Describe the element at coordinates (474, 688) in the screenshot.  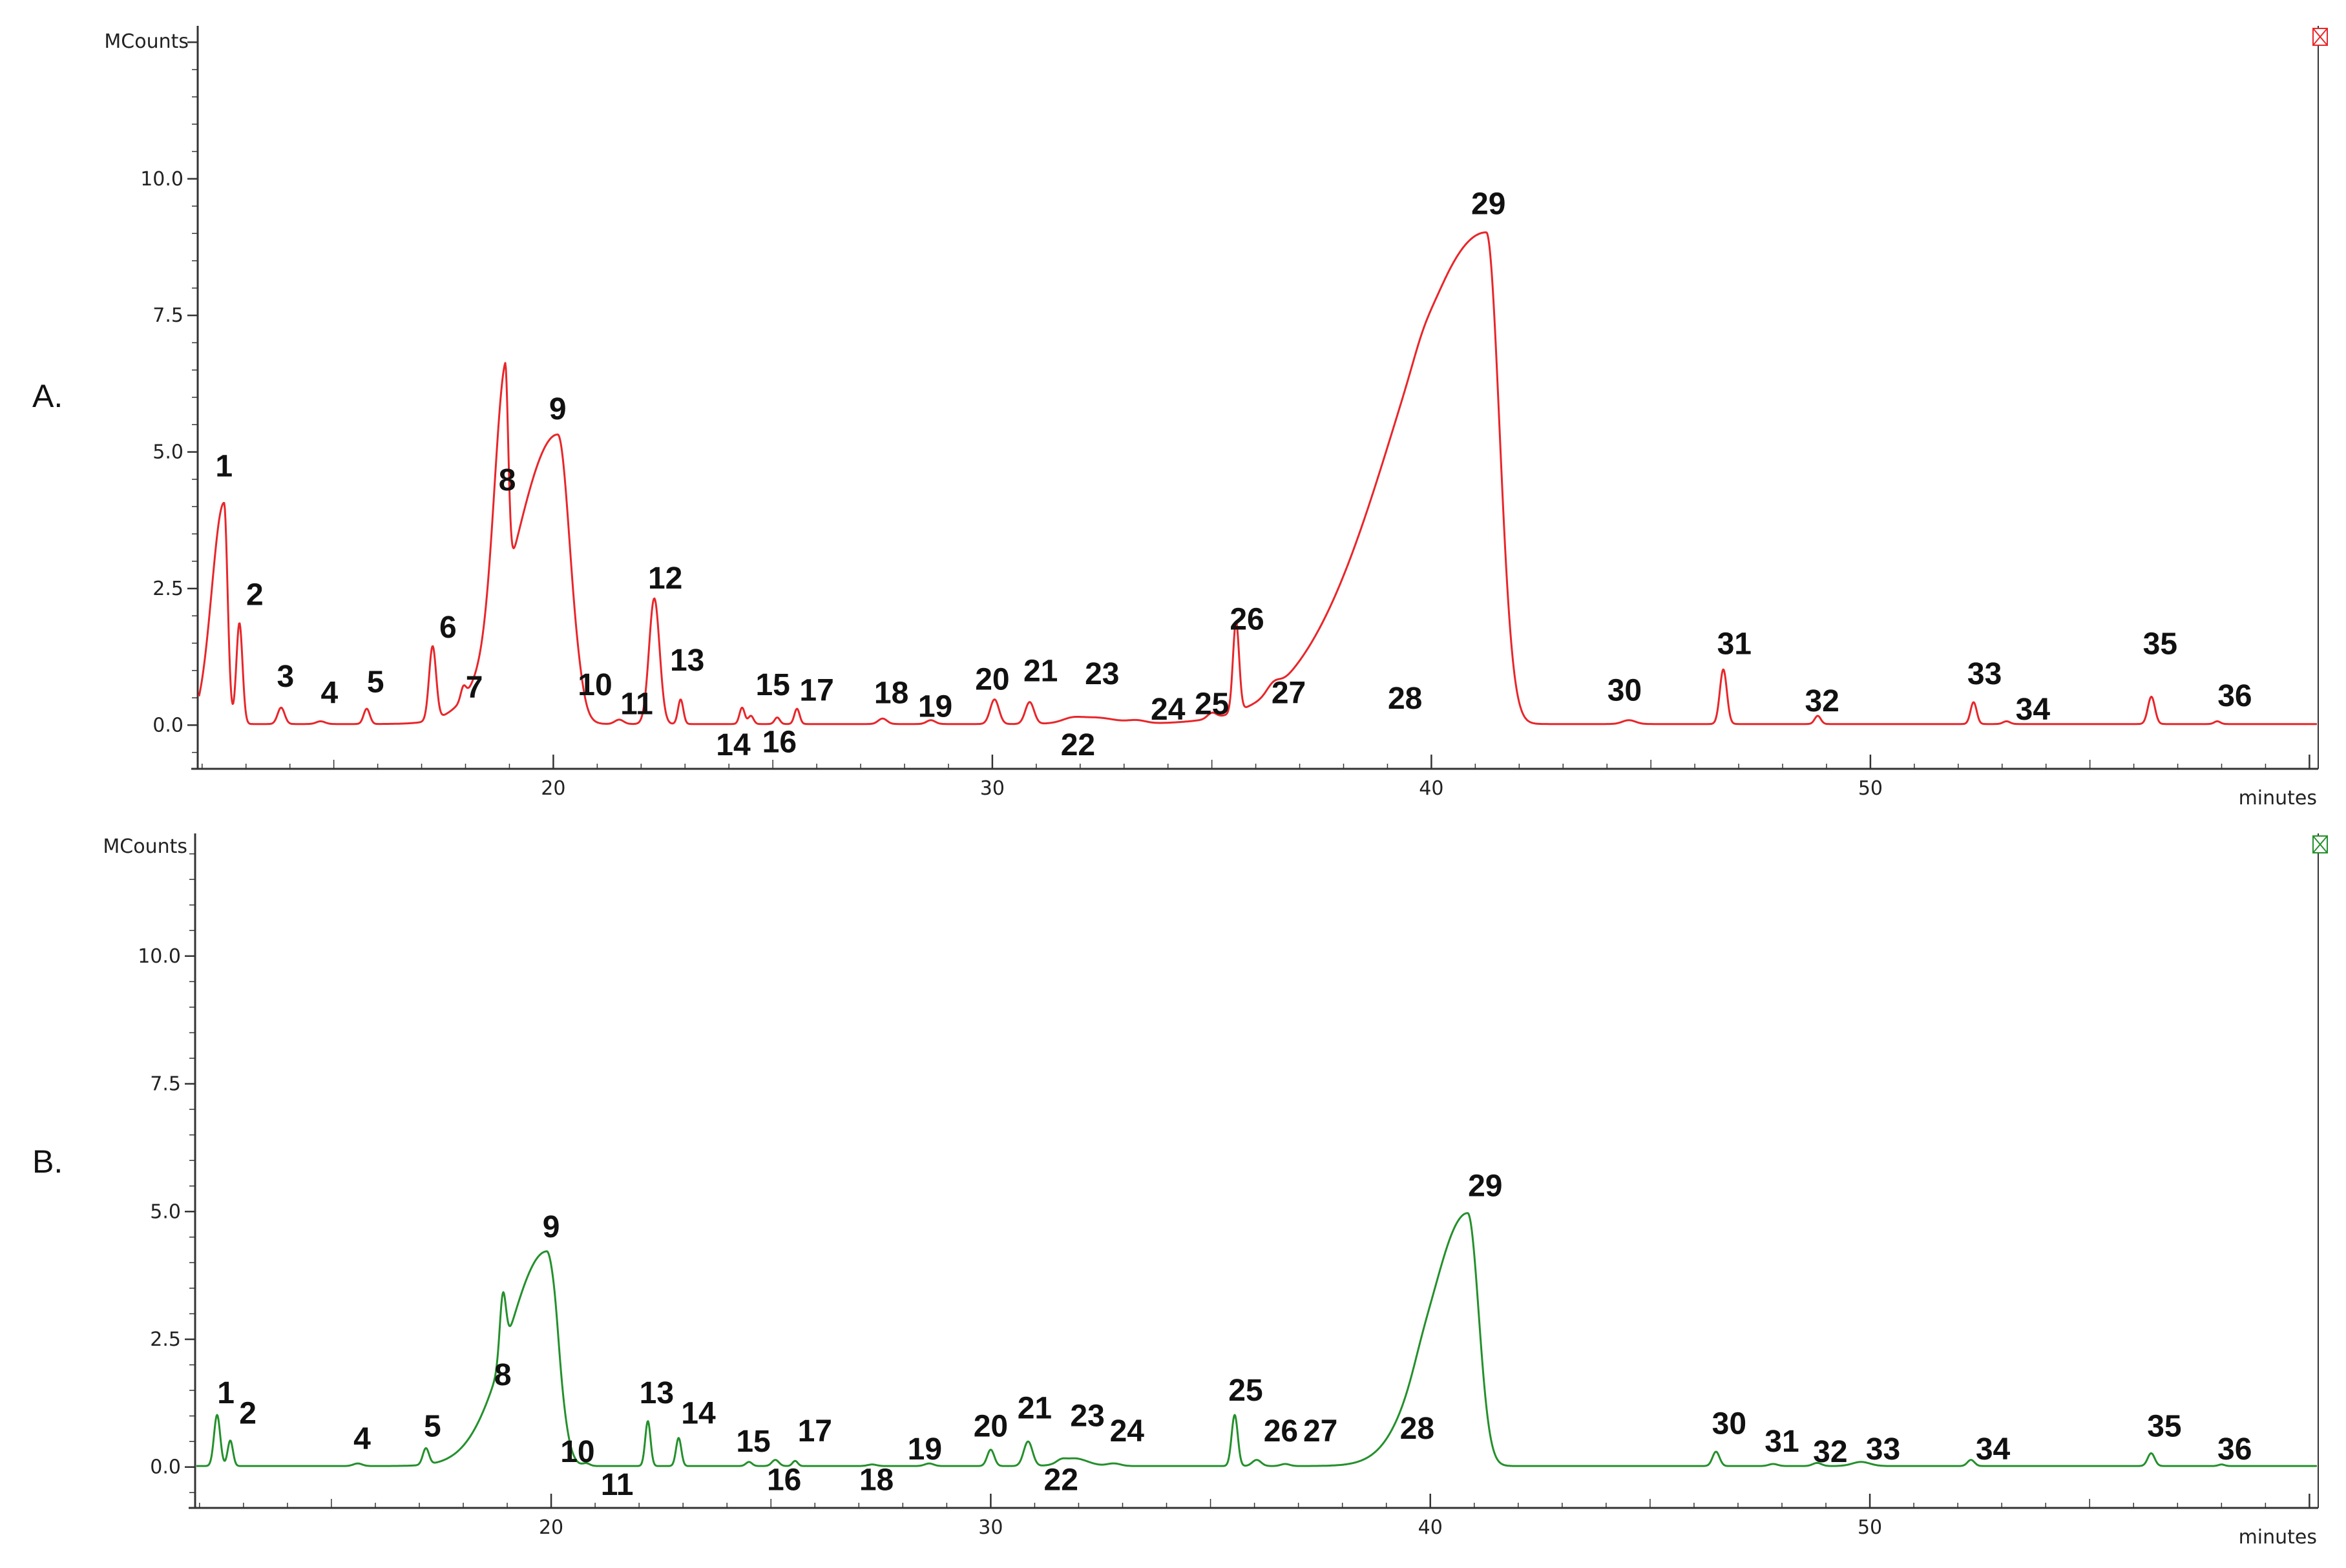
I see `peak-label: 7` at that location.